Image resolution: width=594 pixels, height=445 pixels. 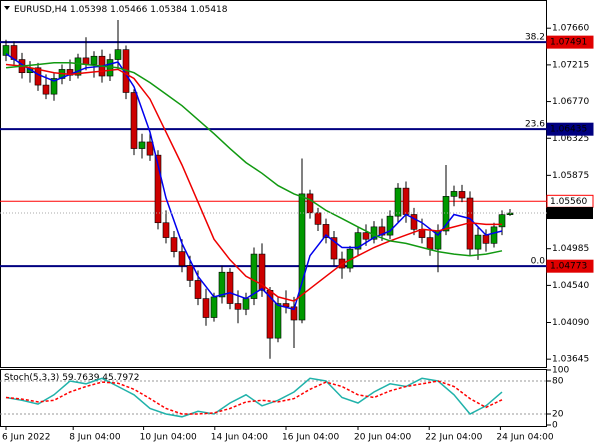 I want to click on stoch-header: Stoch(5,3,3) 59.7639 45.7972, so click(x=72, y=378).